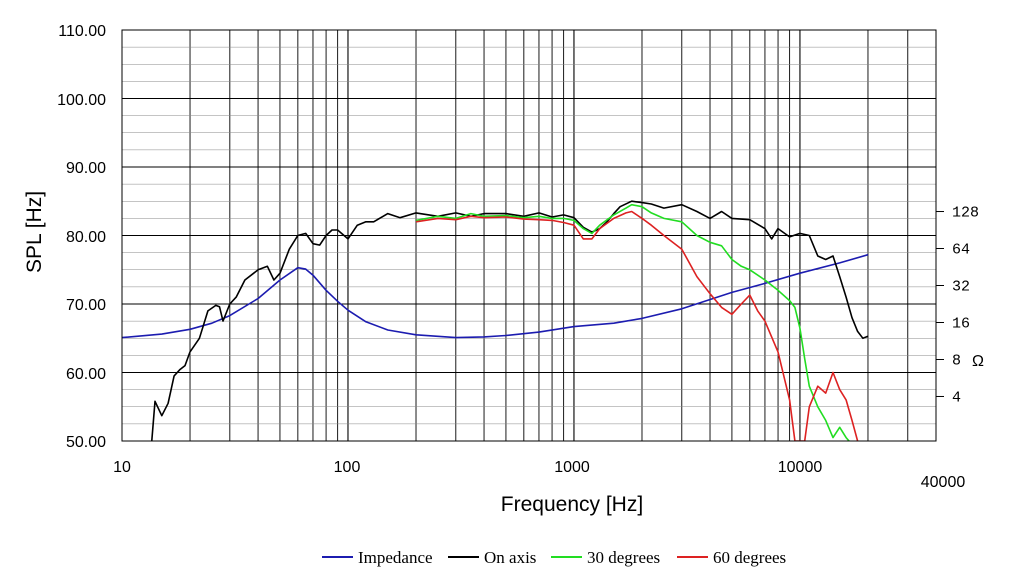 This screenshot has height=586, width=1024. Describe the element at coordinates (86, 168) in the screenshot. I see `y-tick-label: 90.00` at that location.